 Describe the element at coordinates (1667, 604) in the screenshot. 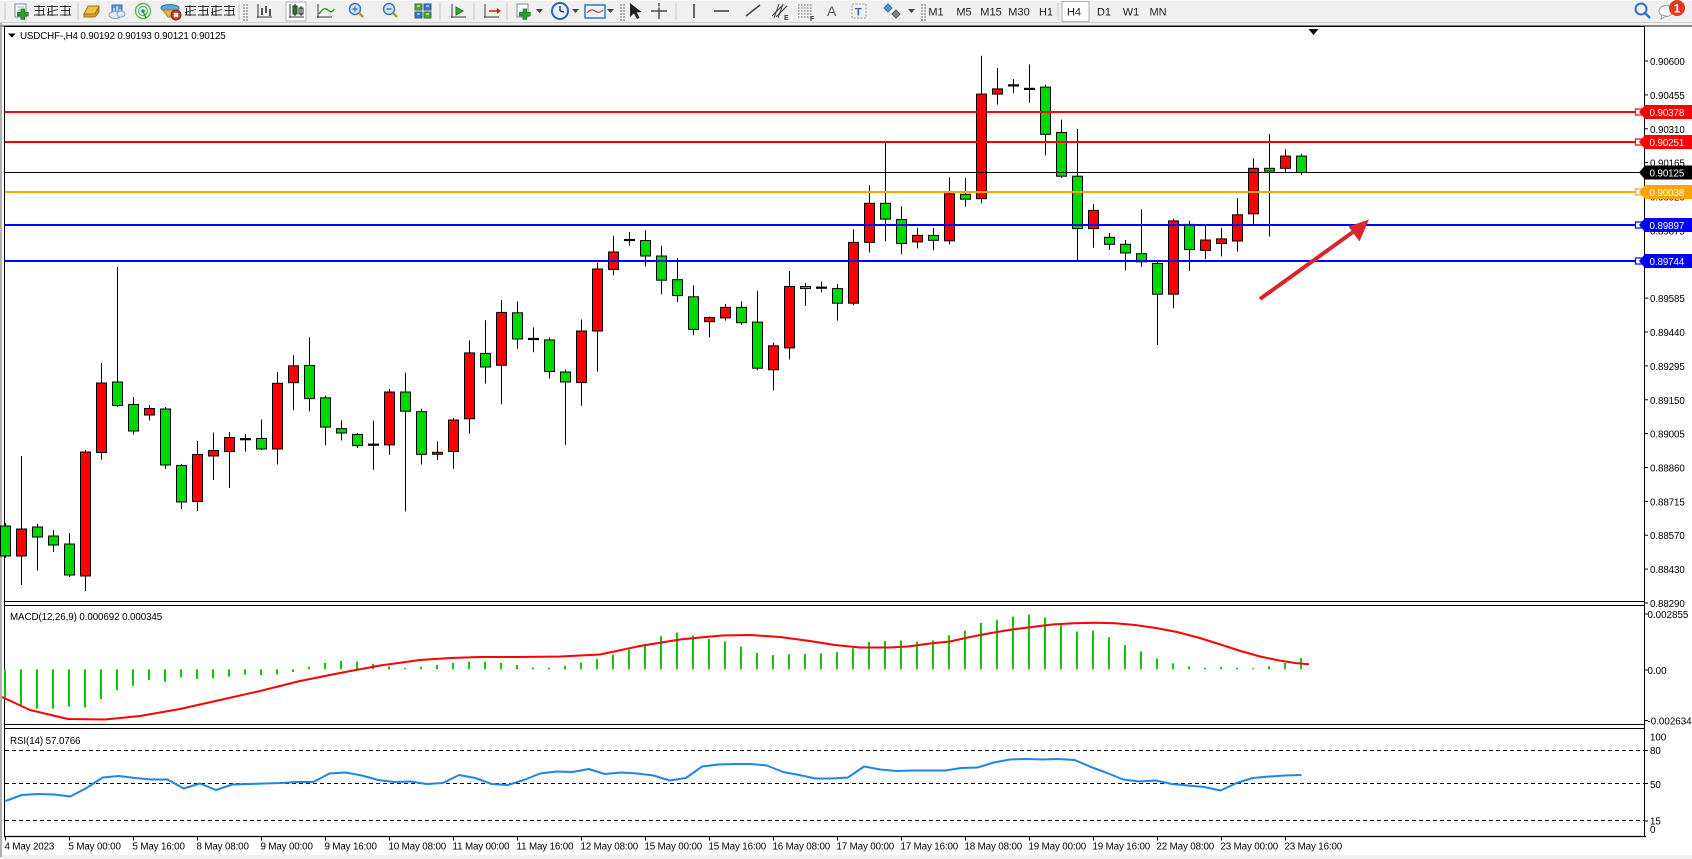

I see `svg-text: 0.88290` at that location.